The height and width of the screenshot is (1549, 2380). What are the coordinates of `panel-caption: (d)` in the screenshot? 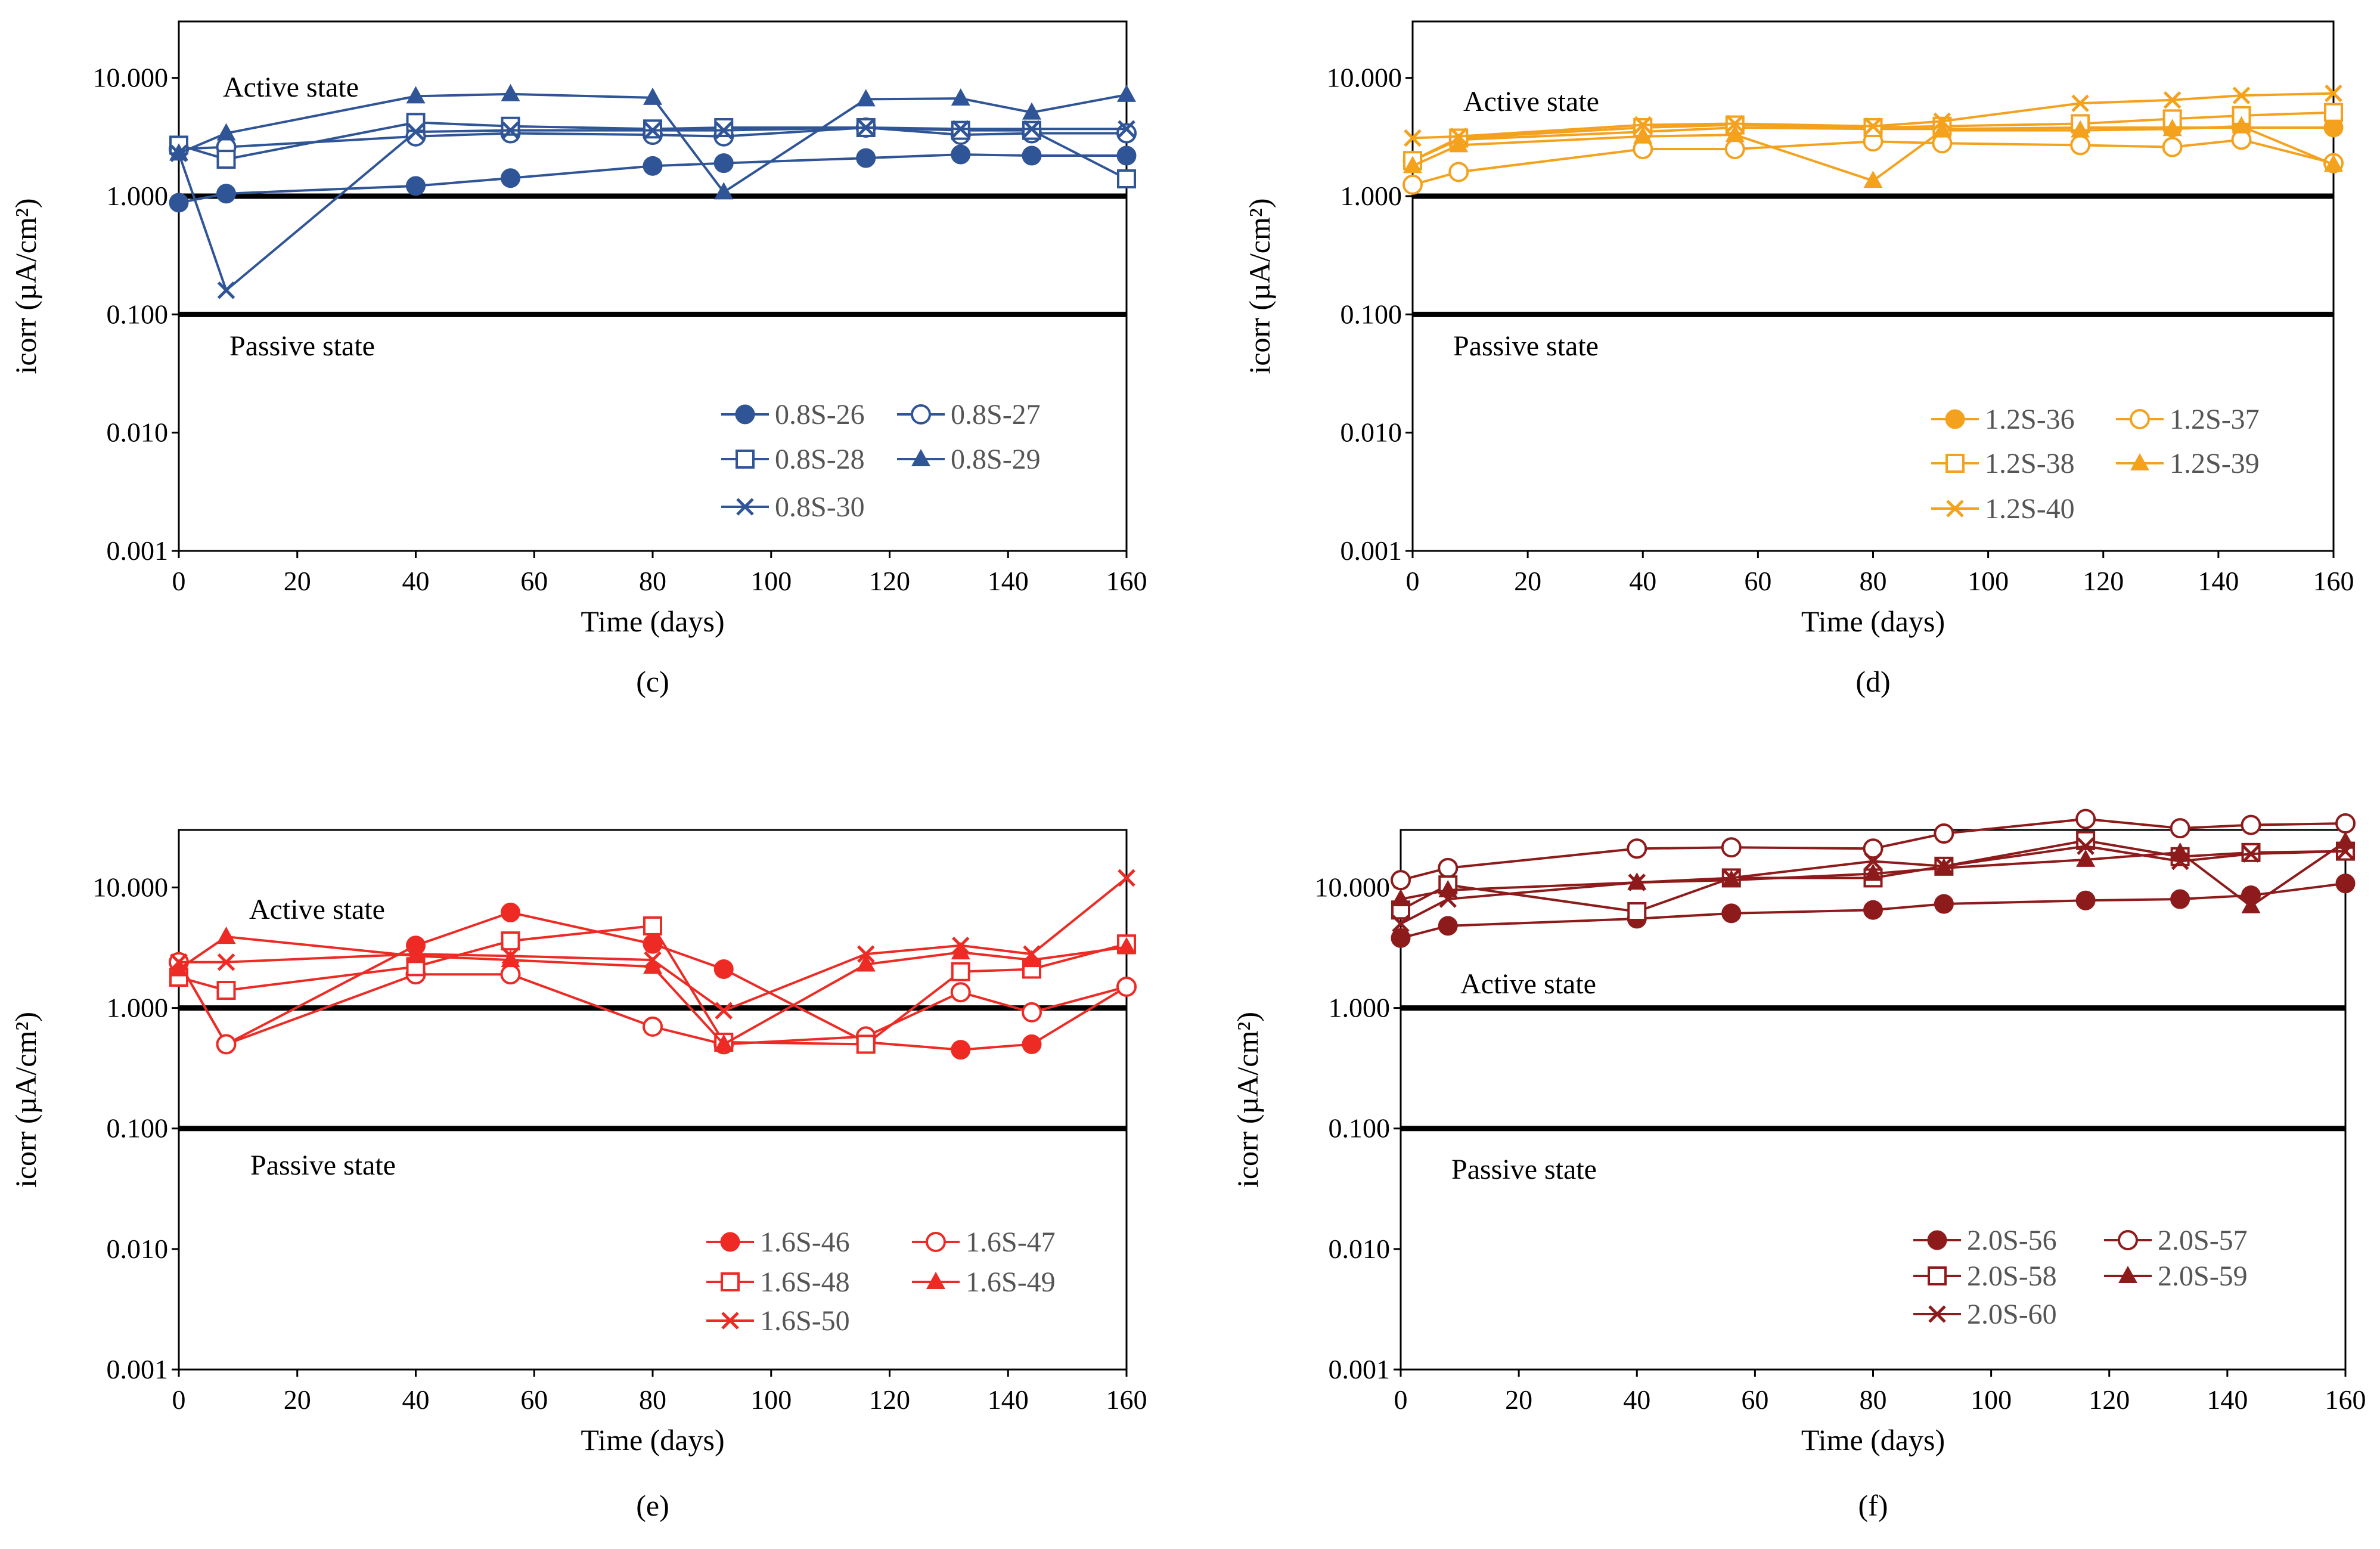 It's located at (1872, 681).